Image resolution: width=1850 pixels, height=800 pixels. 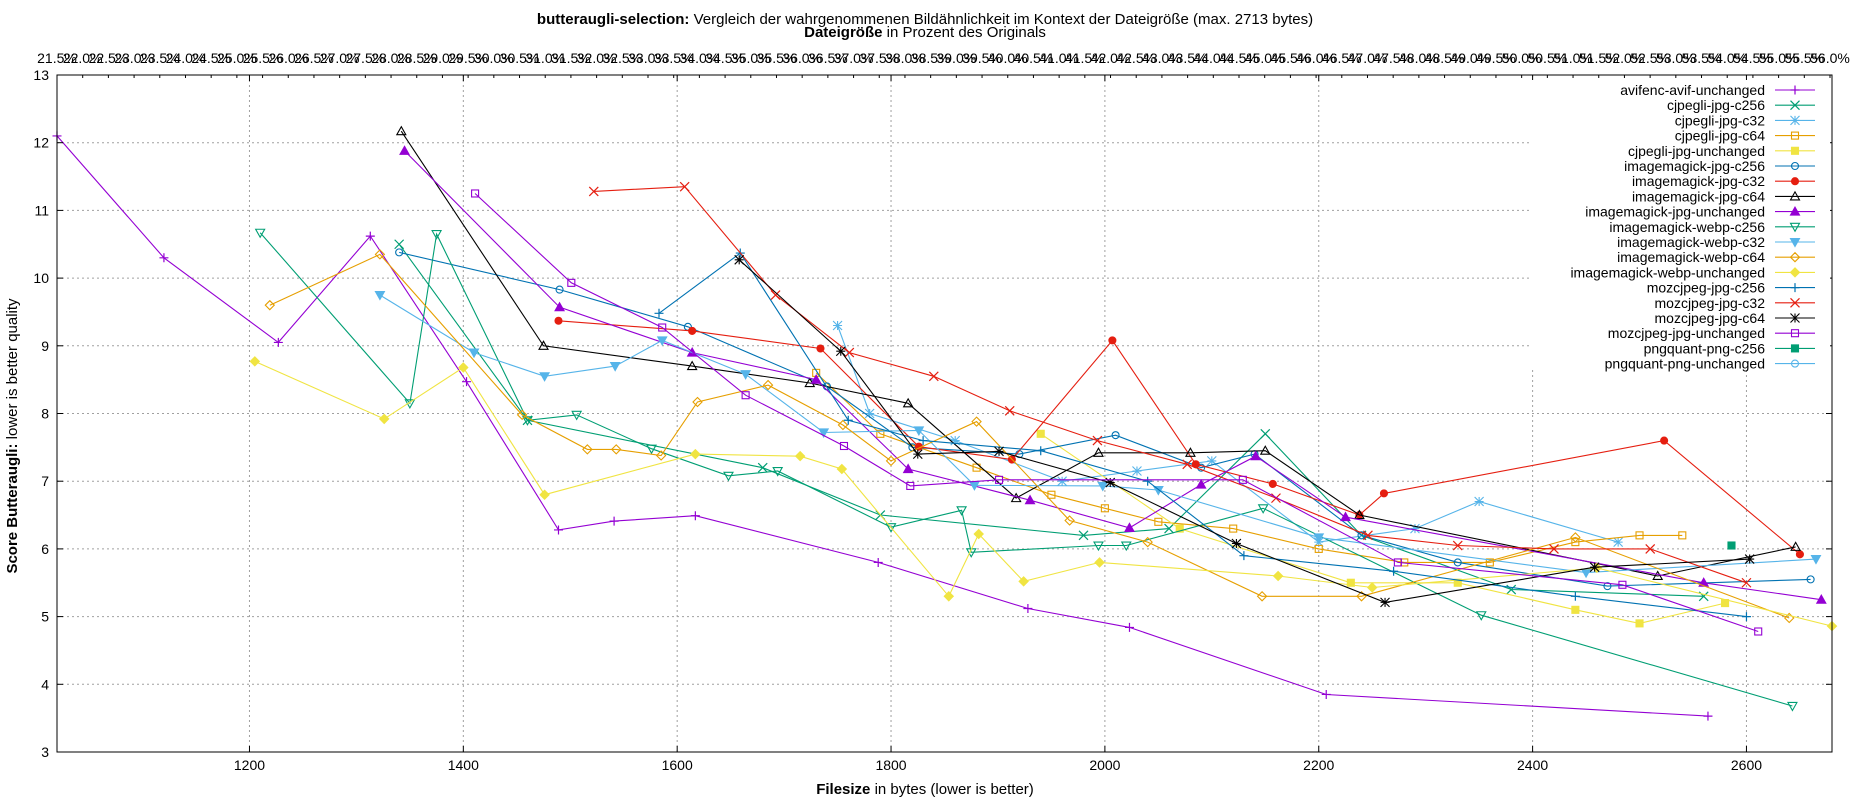 What do you see at coordinates (494, 58) in the screenshot?
I see `x2-tick-label: 30.0%` at bounding box center [494, 58].